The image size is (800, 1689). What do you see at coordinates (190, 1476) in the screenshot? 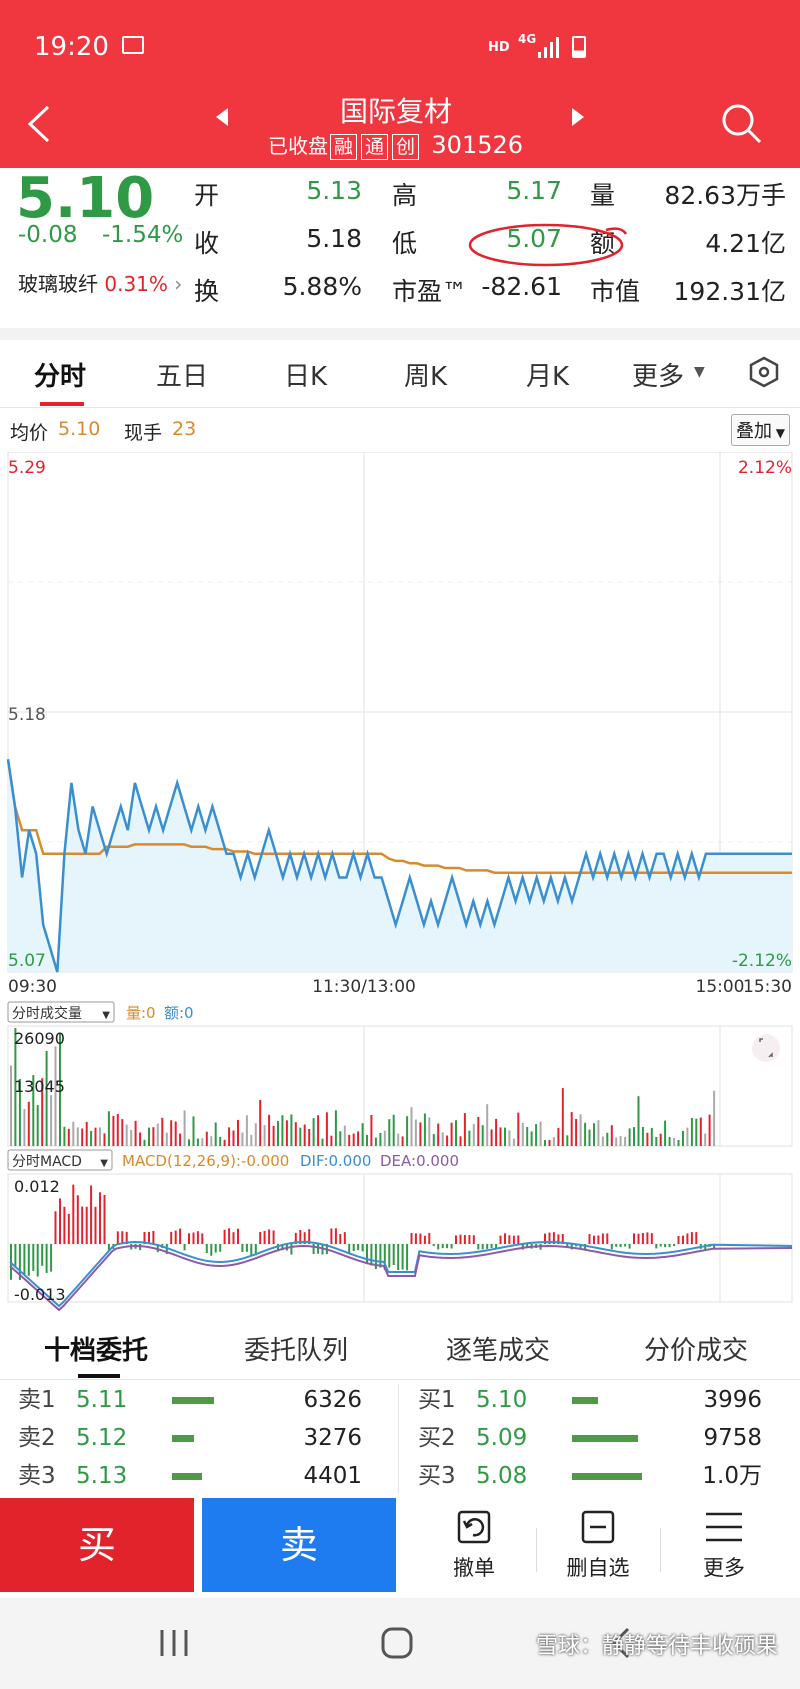
I see `order-book-row: 卖3 5.13 4401` at bounding box center [190, 1476].